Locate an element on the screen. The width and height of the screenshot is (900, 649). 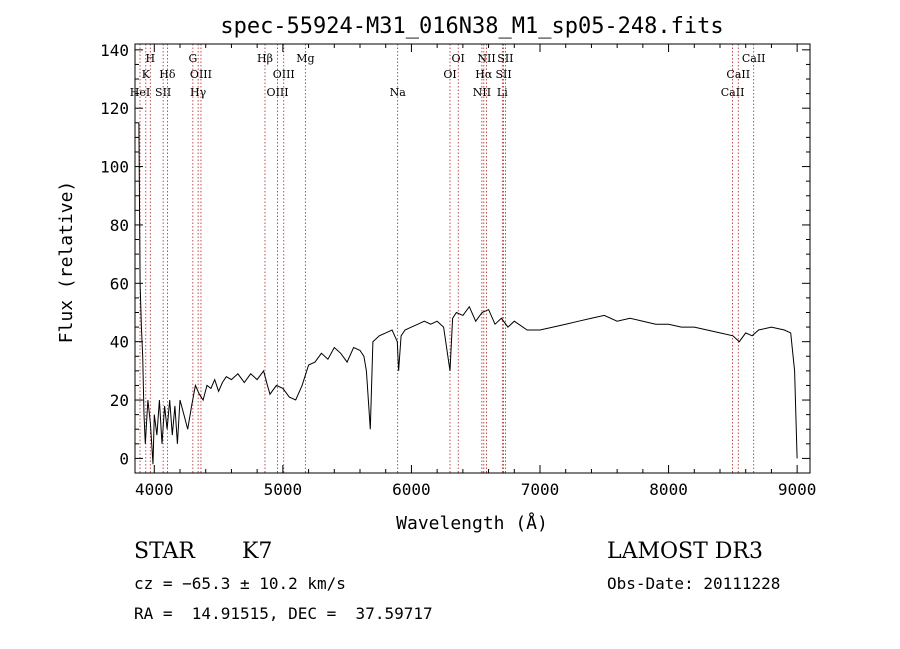
survey-name: LAMOST DR3 is located at coordinates (685, 551).